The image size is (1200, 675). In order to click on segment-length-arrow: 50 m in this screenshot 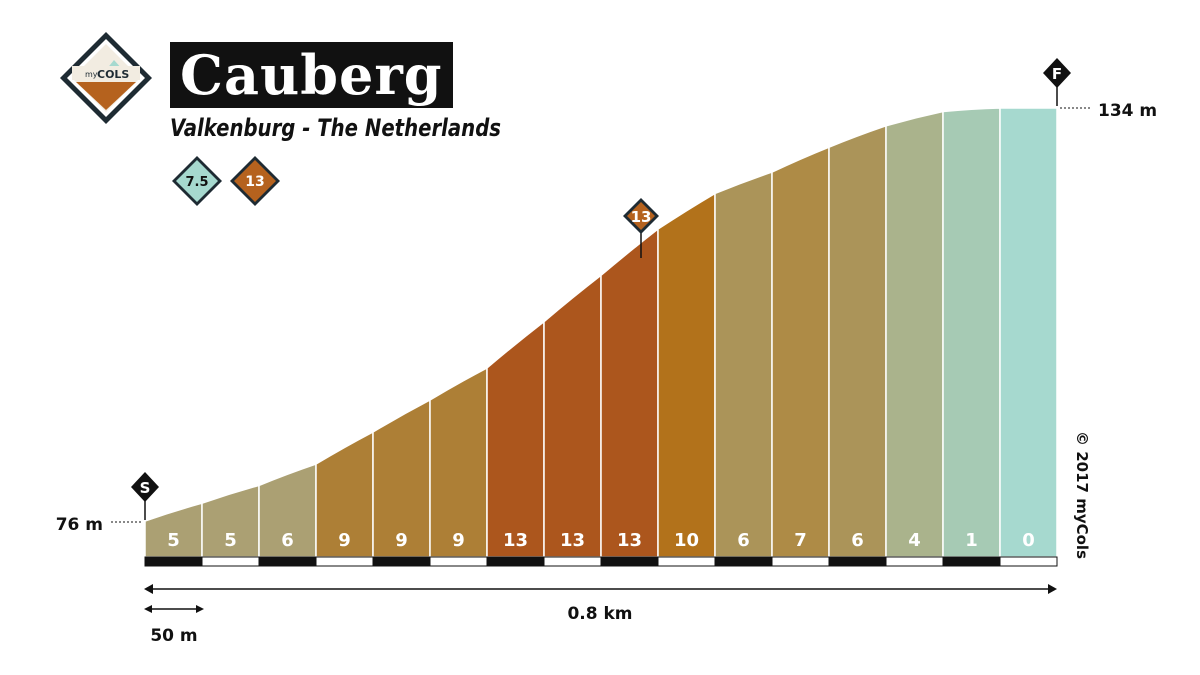, I will do `click(174, 625)`.